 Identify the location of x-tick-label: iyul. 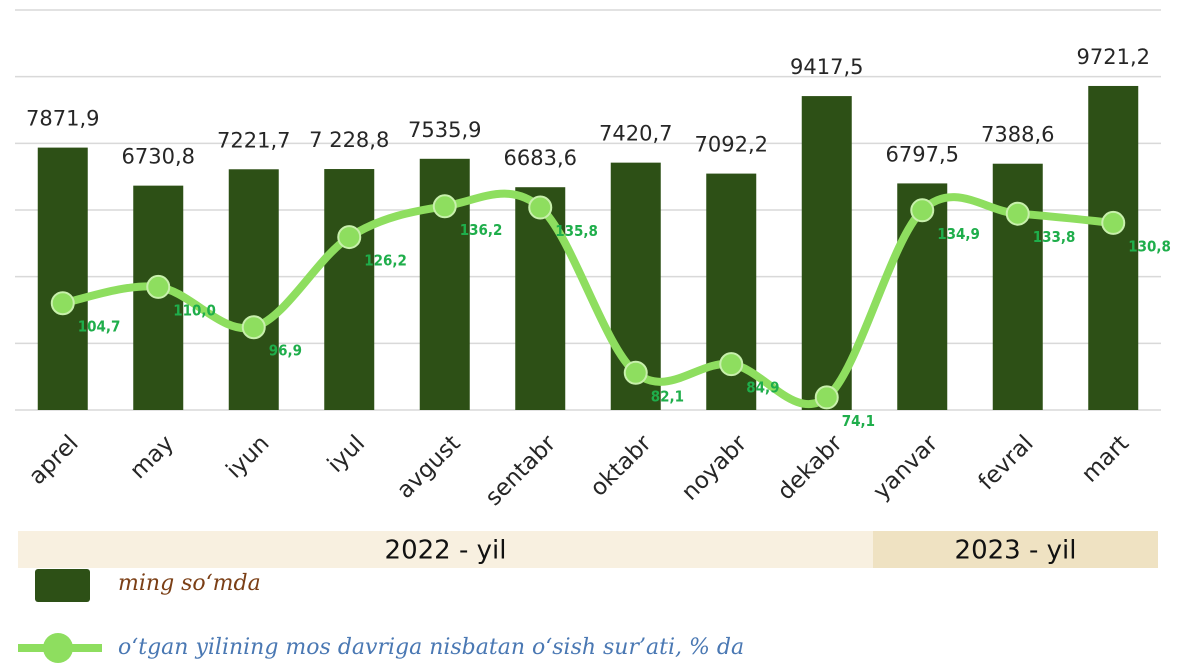
(346, 453).